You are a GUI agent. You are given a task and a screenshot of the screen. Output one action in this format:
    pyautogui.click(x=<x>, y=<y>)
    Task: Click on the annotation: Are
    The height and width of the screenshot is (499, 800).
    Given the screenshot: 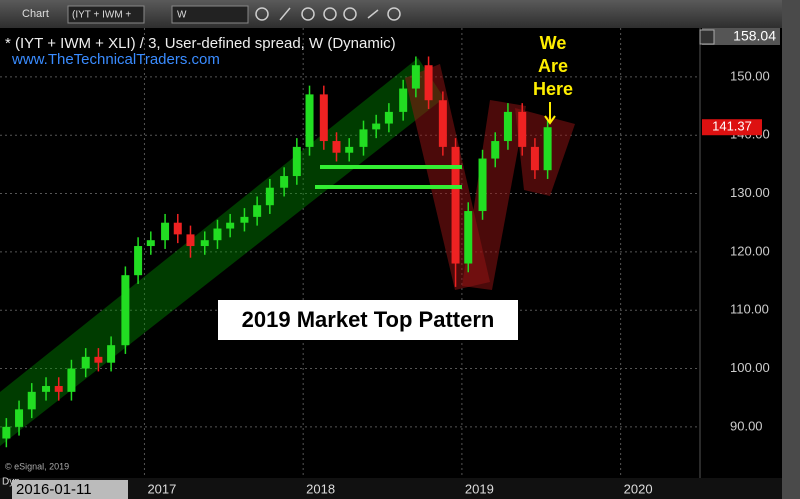 What is the action you would take?
    pyautogui.click(x=553, y=66)
    